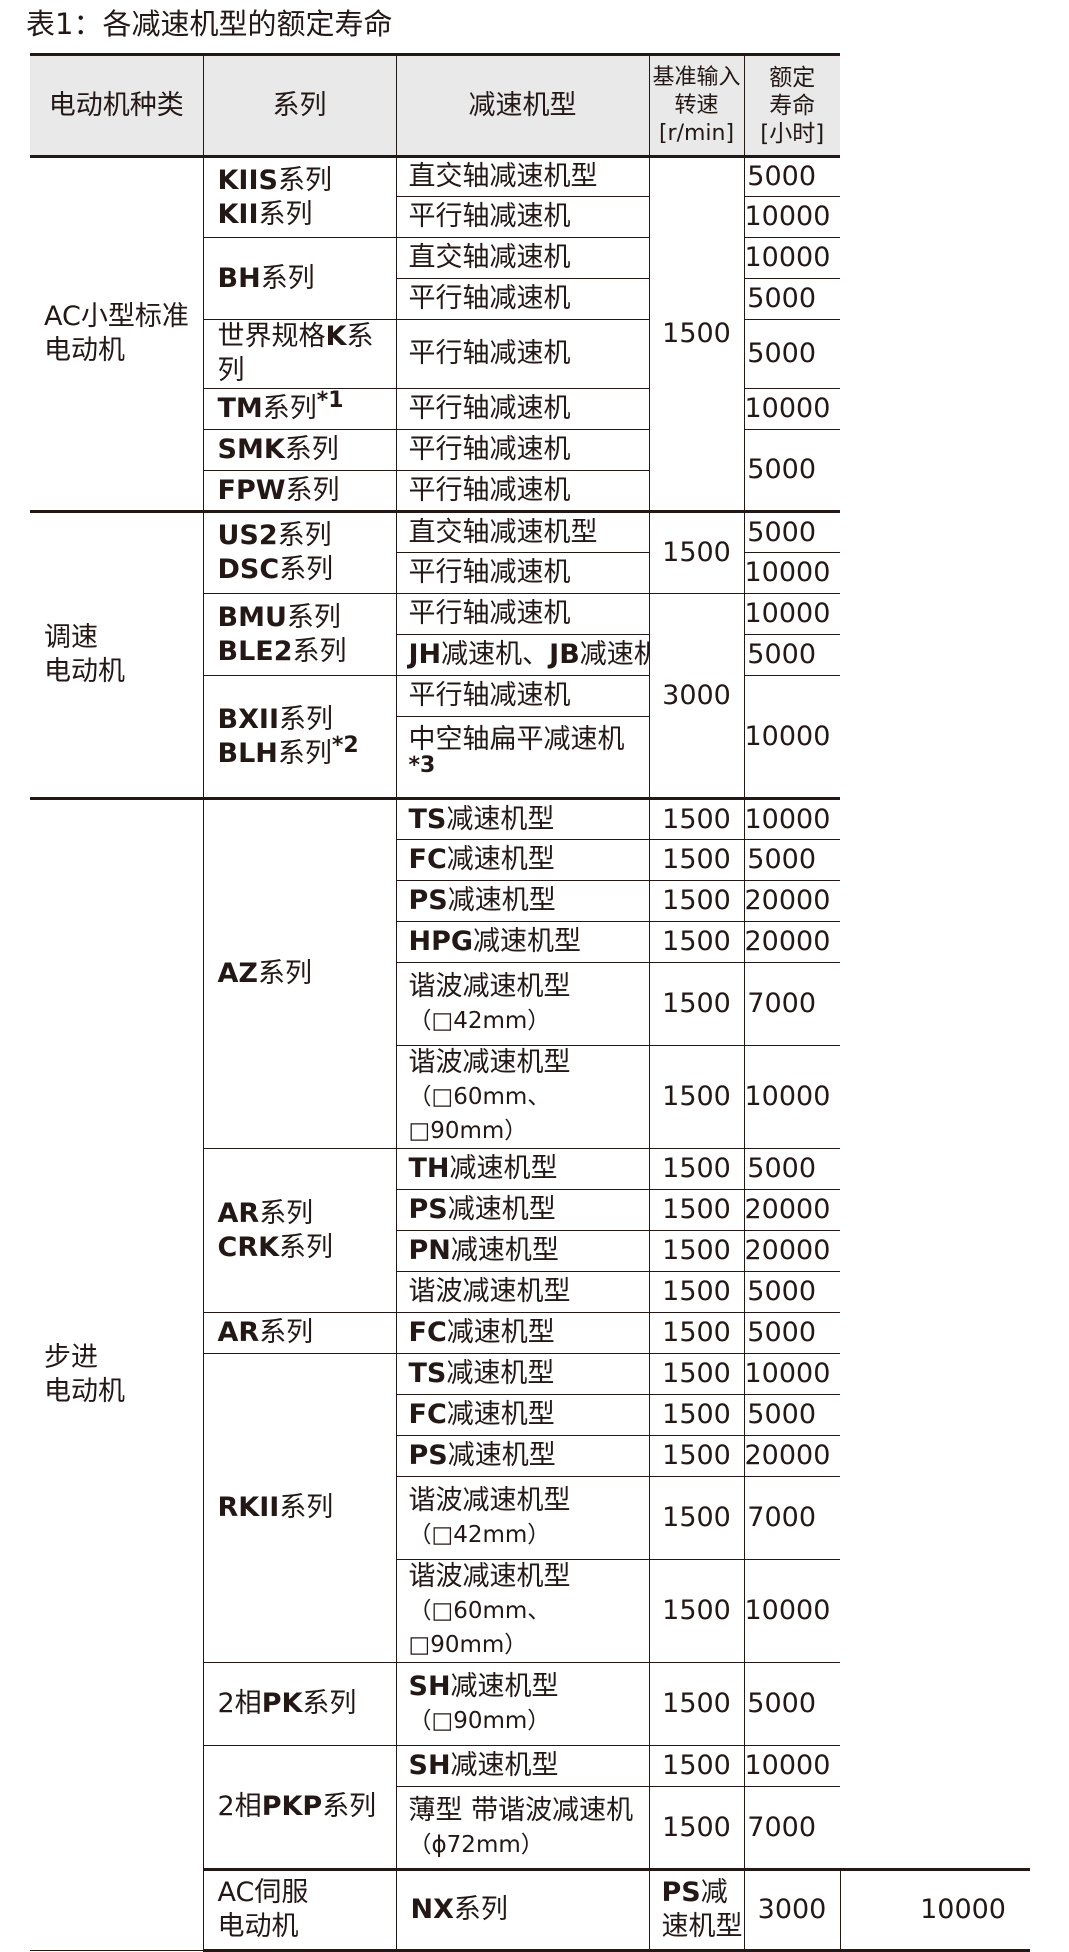 The image size is (1069, 1952). What do you see at coordinates (696, 133) in the screenshot?
I see `header-speed-unit: [r/min]` at bounding box center [696, 133].